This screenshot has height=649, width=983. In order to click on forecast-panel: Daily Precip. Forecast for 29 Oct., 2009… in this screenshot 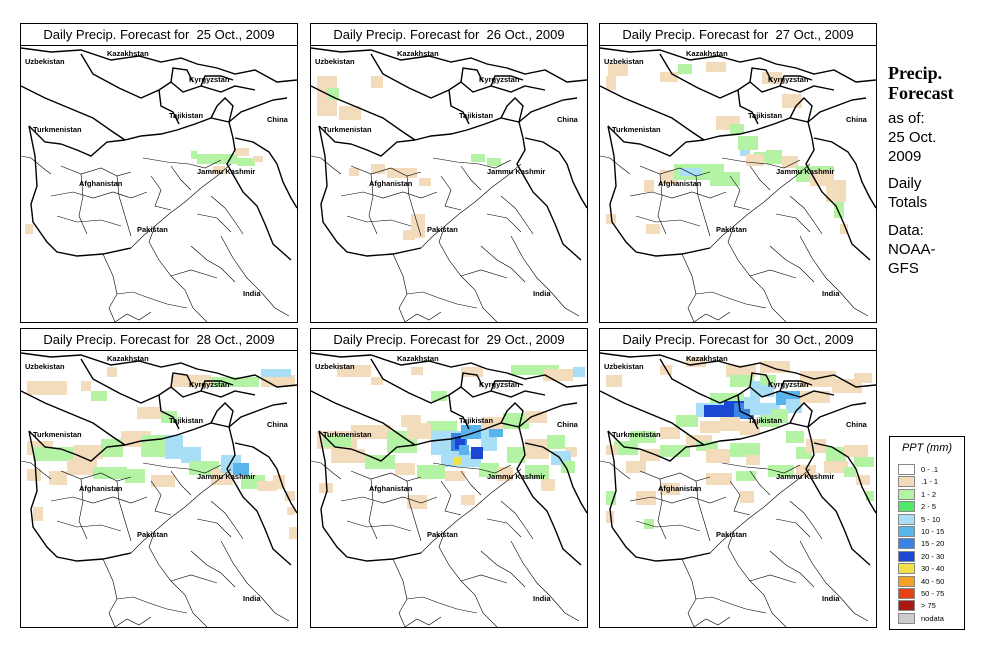, I will do `click(449, 478)`.